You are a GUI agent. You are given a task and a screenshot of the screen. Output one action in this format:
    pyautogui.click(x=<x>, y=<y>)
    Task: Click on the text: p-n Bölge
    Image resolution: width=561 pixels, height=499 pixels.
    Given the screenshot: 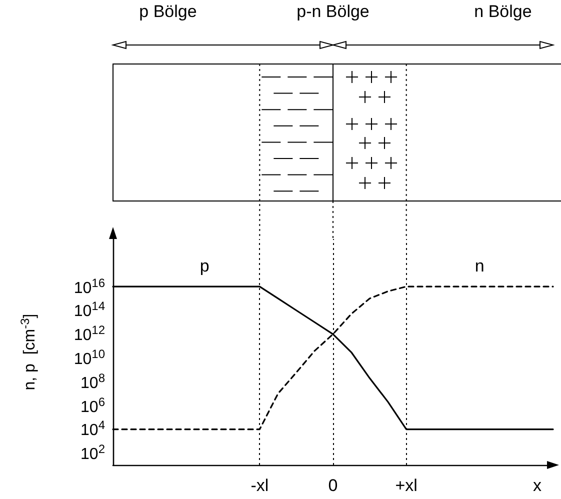 What is the action you would take?
    pyautogui.click(x=333, y=12)
    